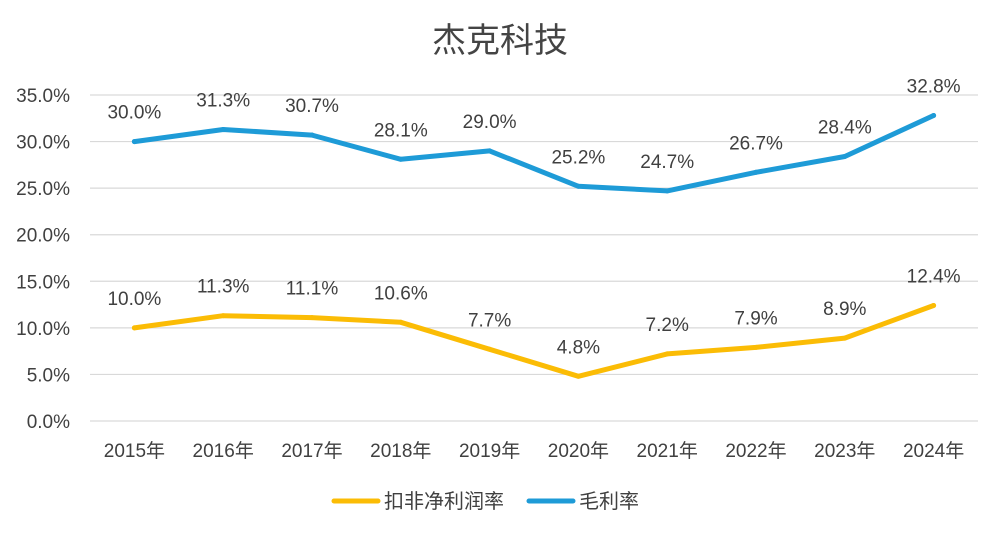  I want to click on data-label: 8.9%, so click(844, 309).